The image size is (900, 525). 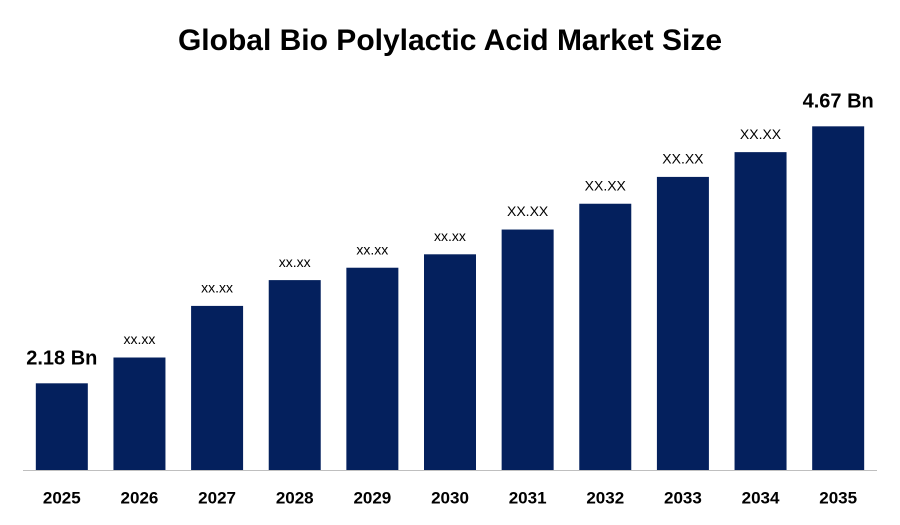 What do you see at coordinates (528, 497) in the screenshot?
I see `x-tick-label: 2031` at bounding box center [528, 497].